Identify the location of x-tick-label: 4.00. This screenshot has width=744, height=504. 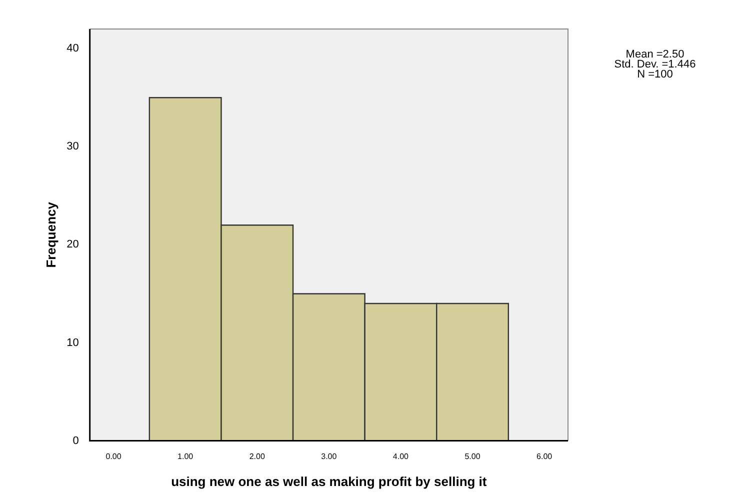
(401, 456).